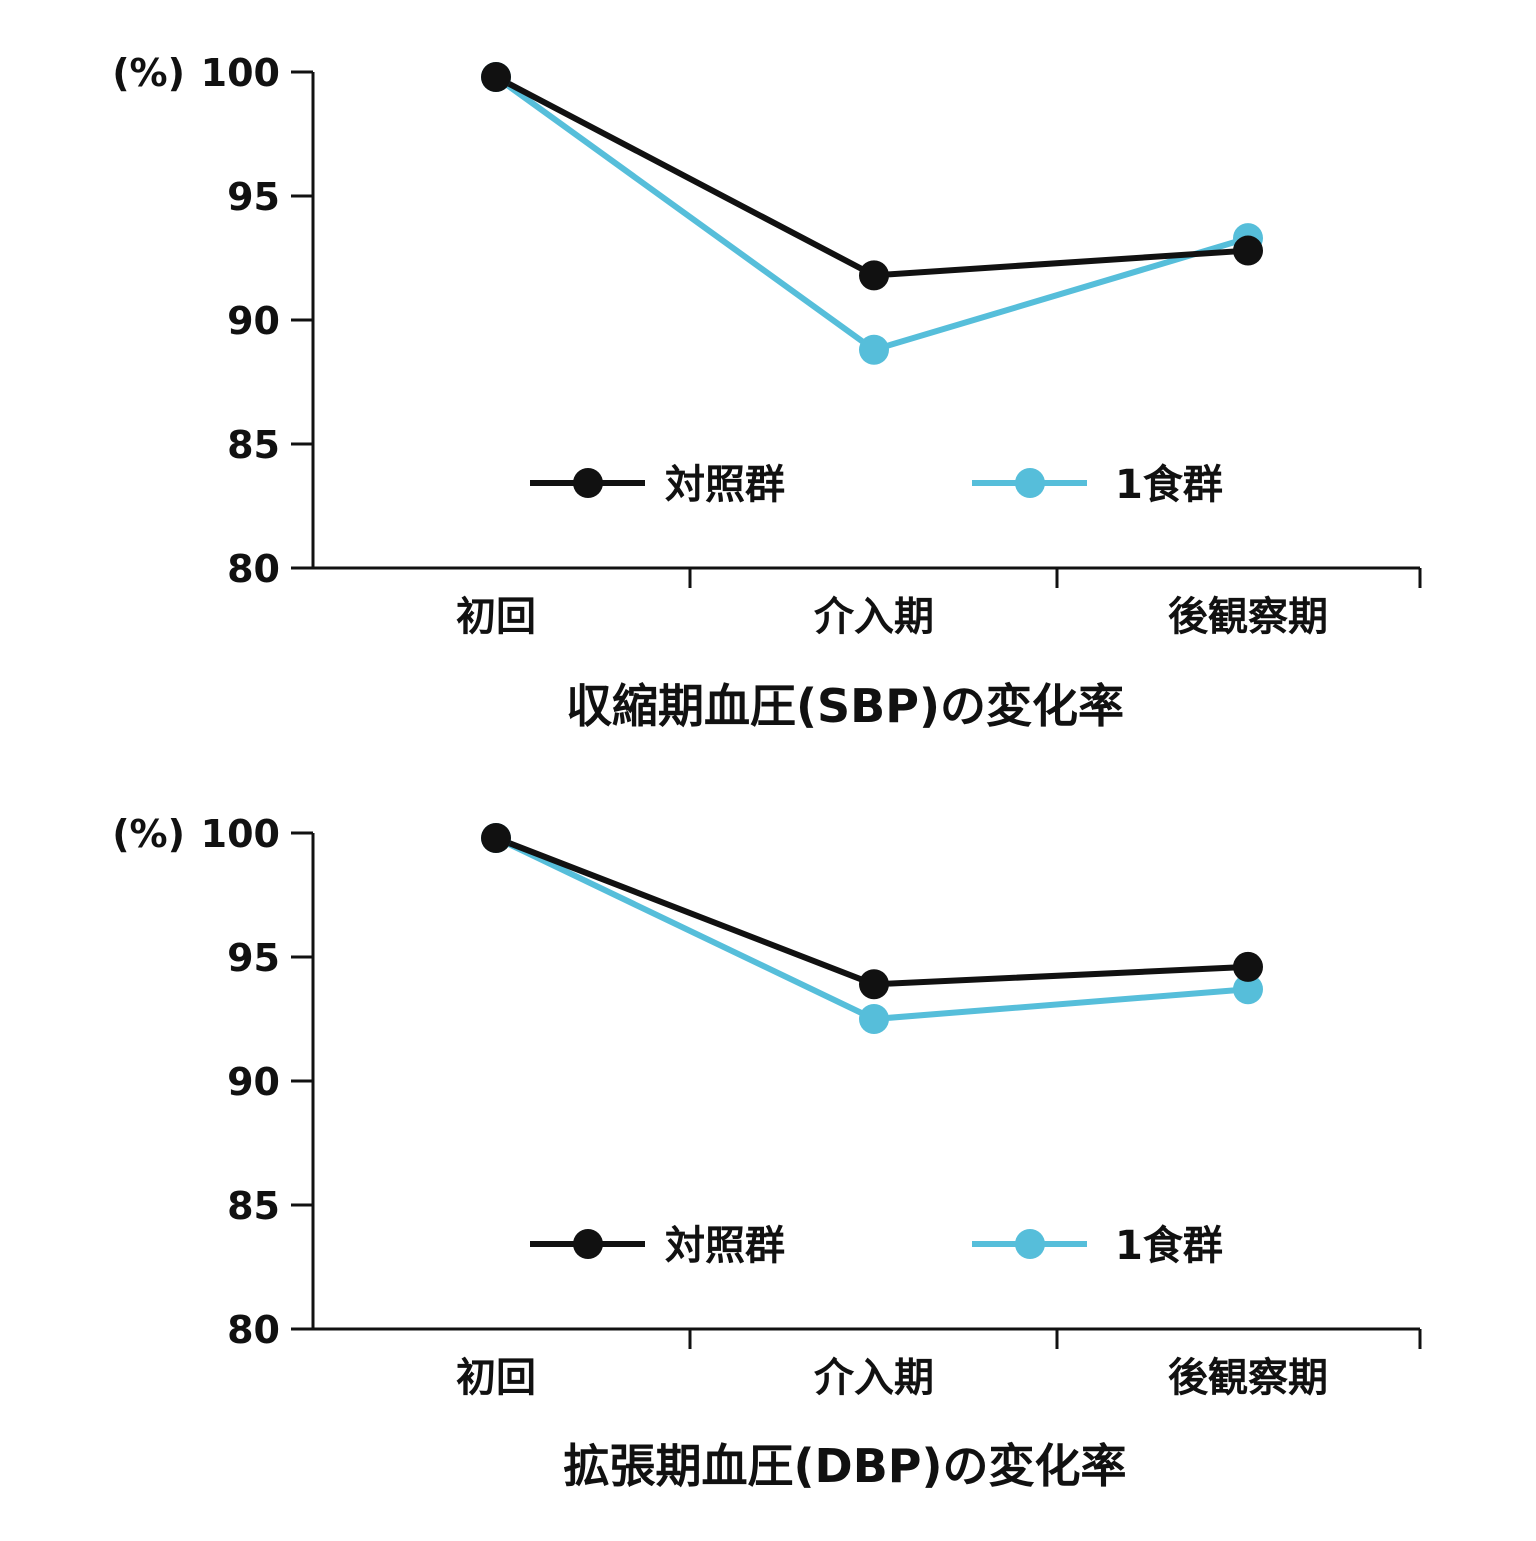 This screenshot has width=1536, height=1541. Describe the element at coordinates (845, 706) in the screenshot. I see `chart-title: 収縮期血圧(SBP)の変化率` at that location.